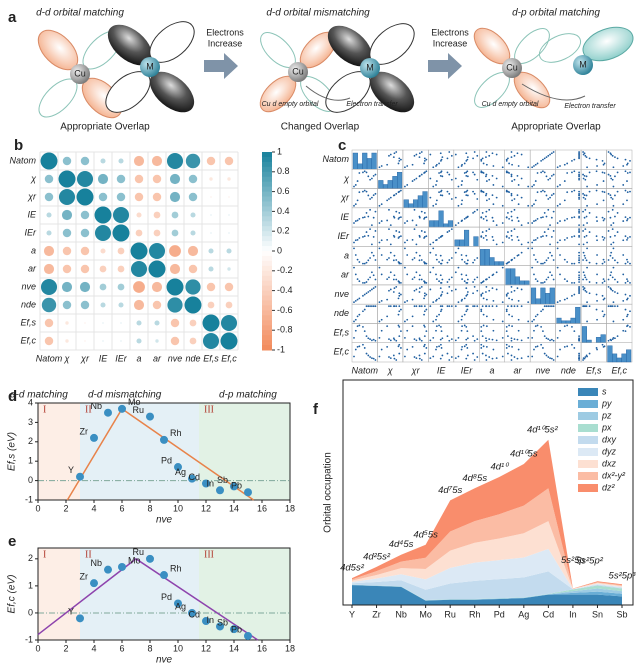 The height and width of the screenshot is (670, 639). I want to click on region, so click(139, 451).